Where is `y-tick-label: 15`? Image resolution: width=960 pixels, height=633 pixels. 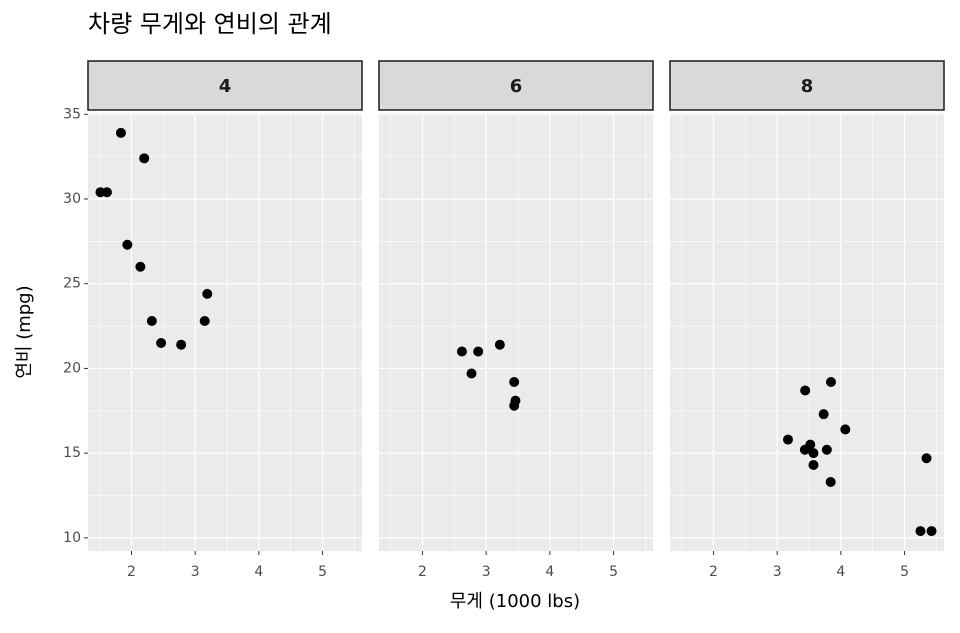 y-tick-label: 15 is located at coordinates (72, 453).